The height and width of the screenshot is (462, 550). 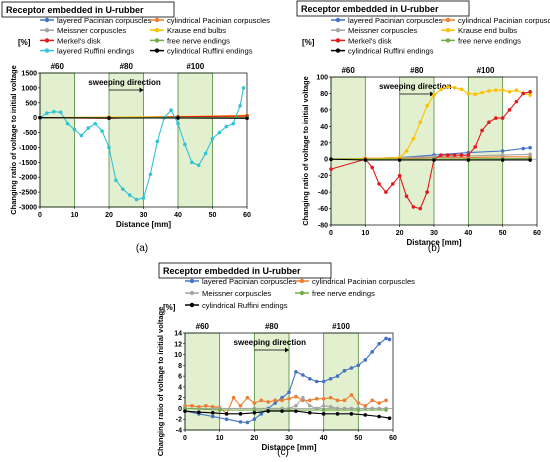 I want to click on y-tick-label: 6, so click(x=180, y=377).